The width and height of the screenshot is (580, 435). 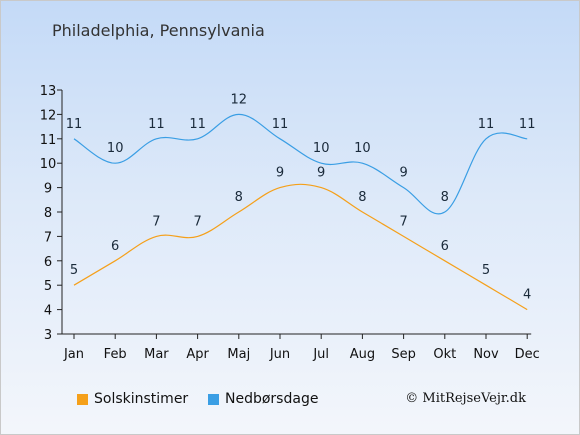 What do you see at coordinates (197, 354) in the screenshot?
I see `x-tick-label: Apr` at bounding box center [197, 354].